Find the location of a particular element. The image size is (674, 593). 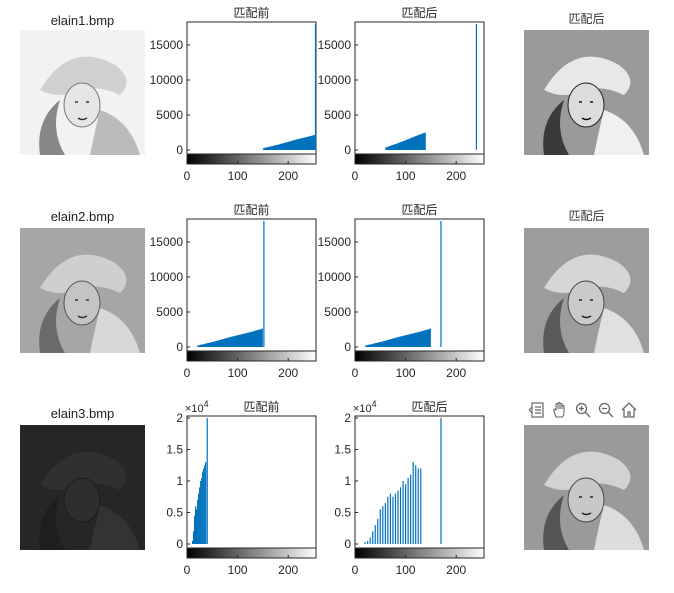

plot1-xtick-label-0: 0 is located at coordinates (355, 176).